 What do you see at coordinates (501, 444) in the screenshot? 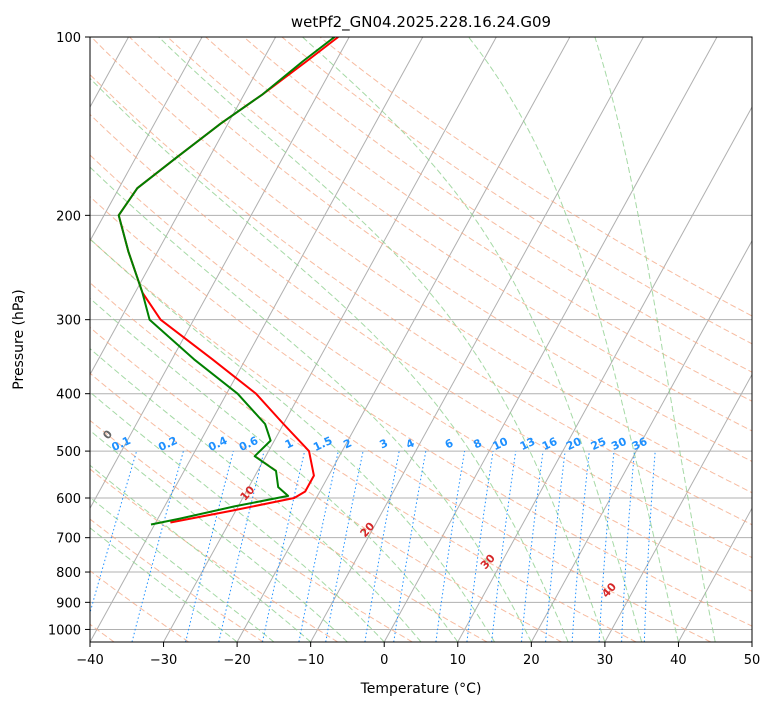
I see `mixing-ratio-label: 10` at bounding box center [501, 444].